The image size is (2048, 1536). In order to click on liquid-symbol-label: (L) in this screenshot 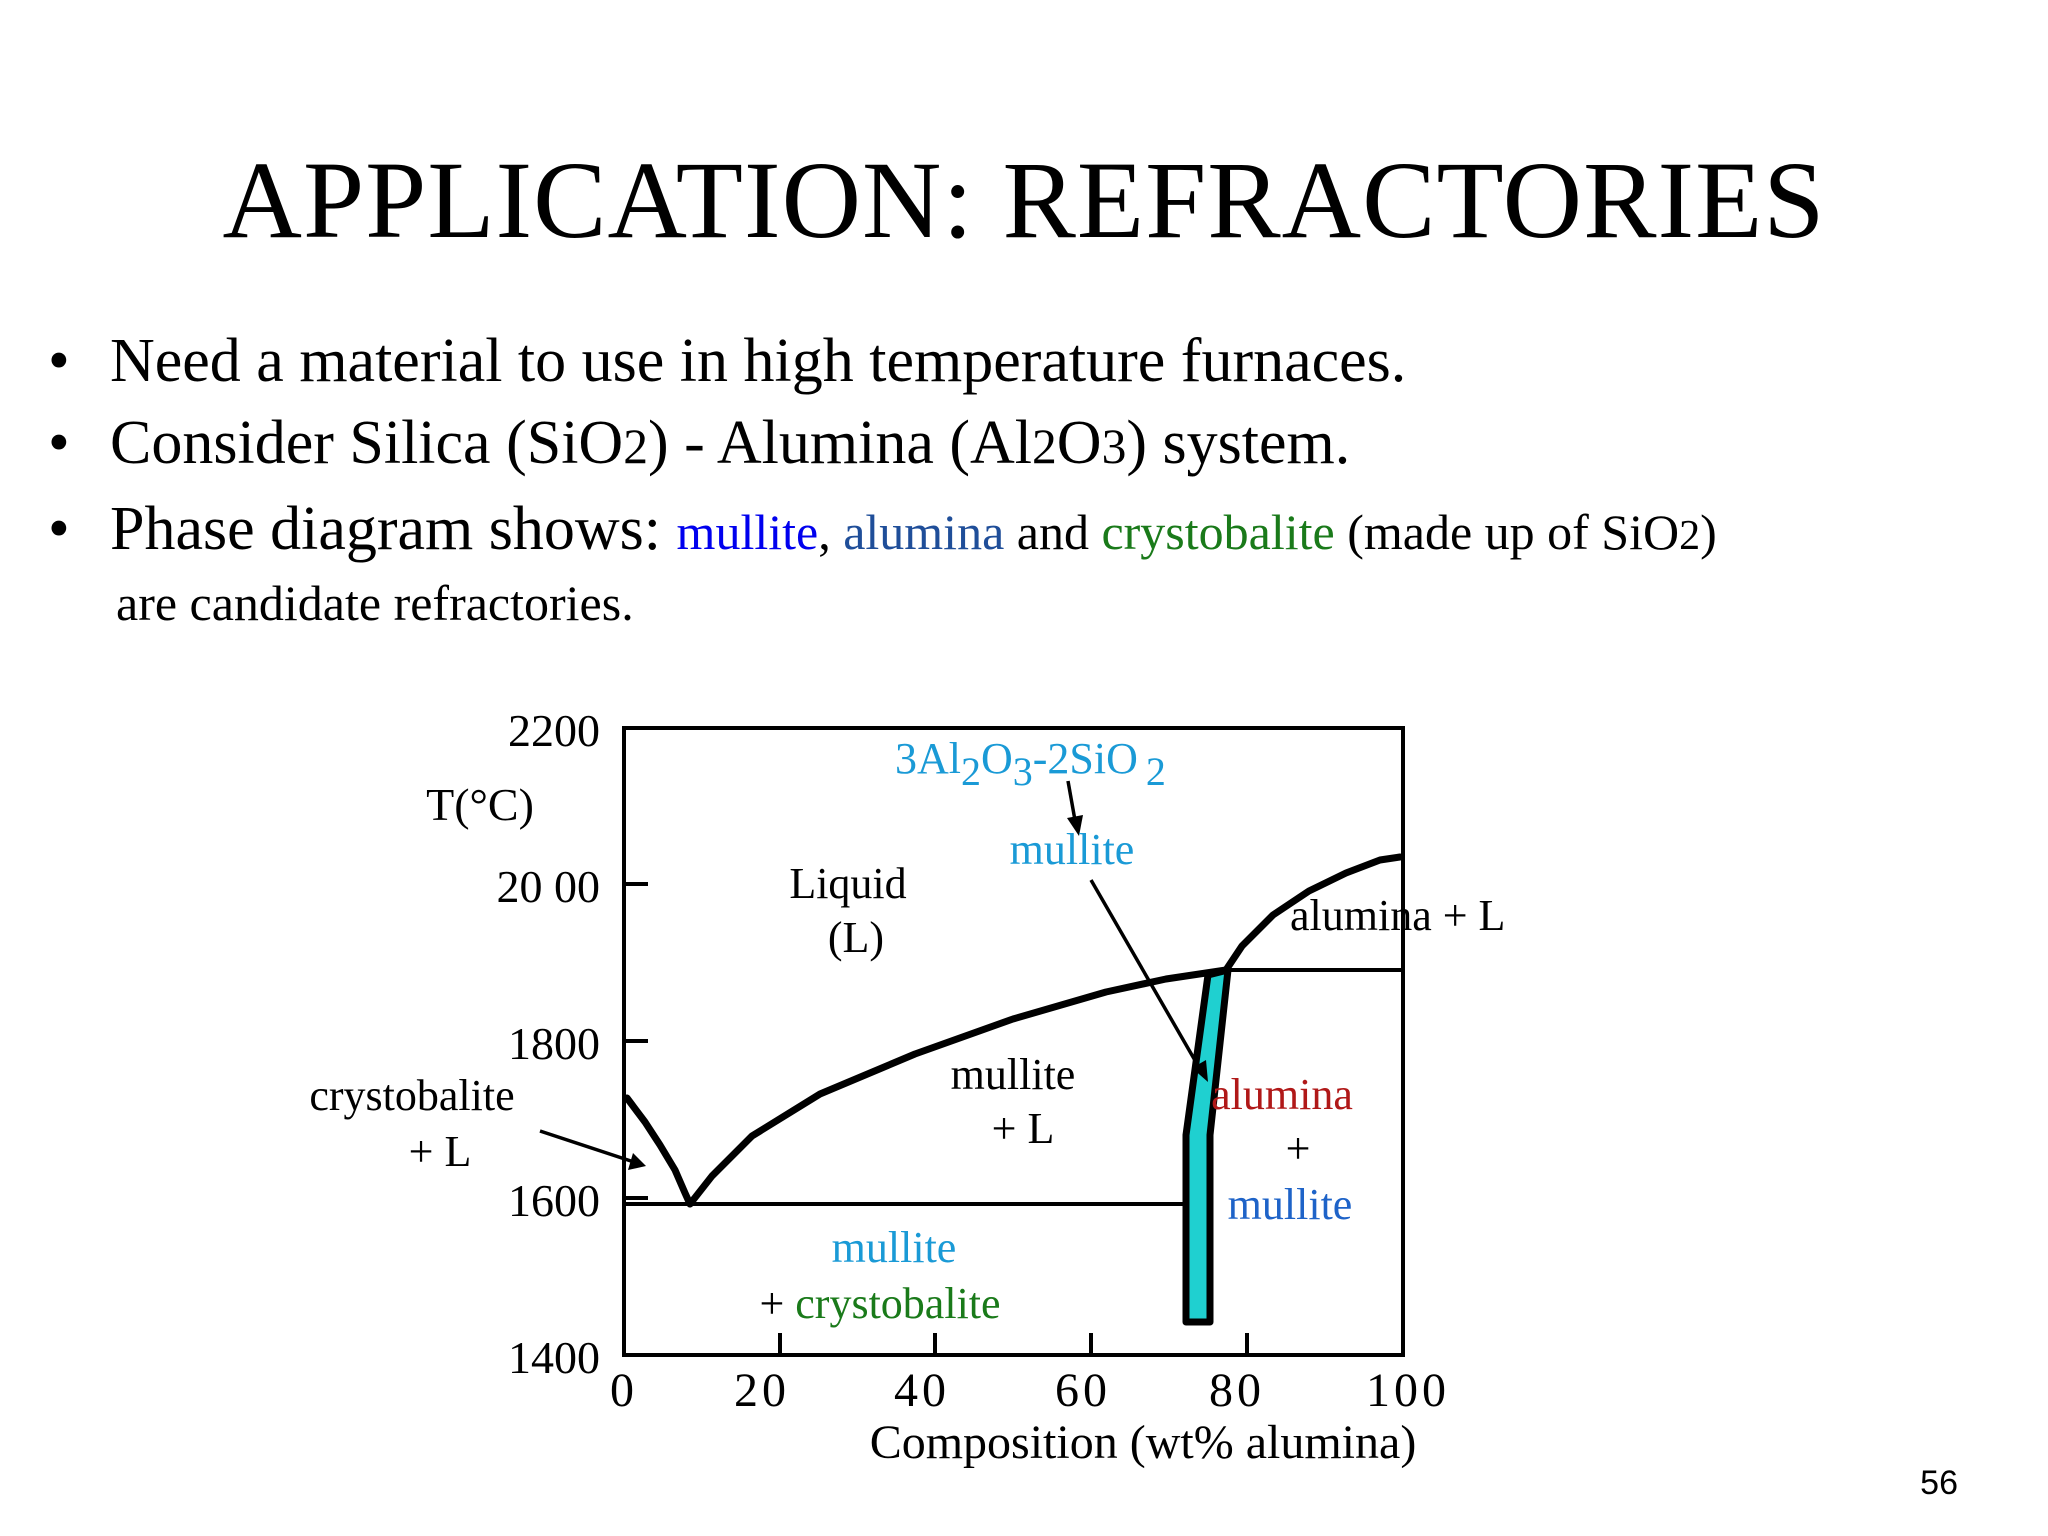, I will do `click(856, 937)`.